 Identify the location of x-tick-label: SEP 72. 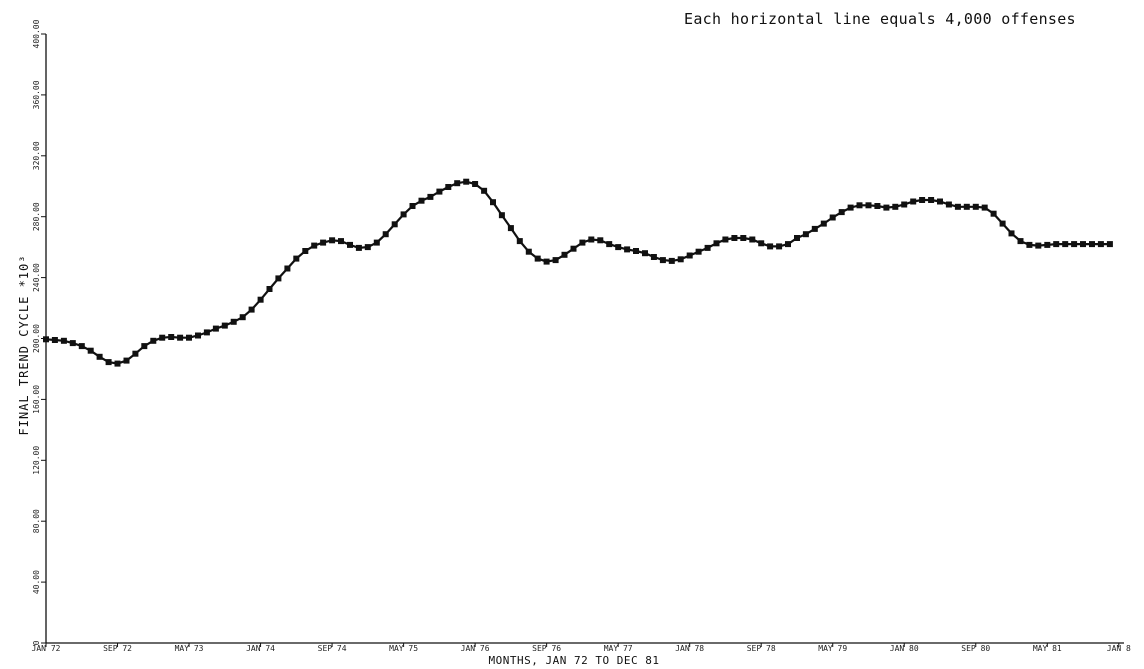
(117, 648).